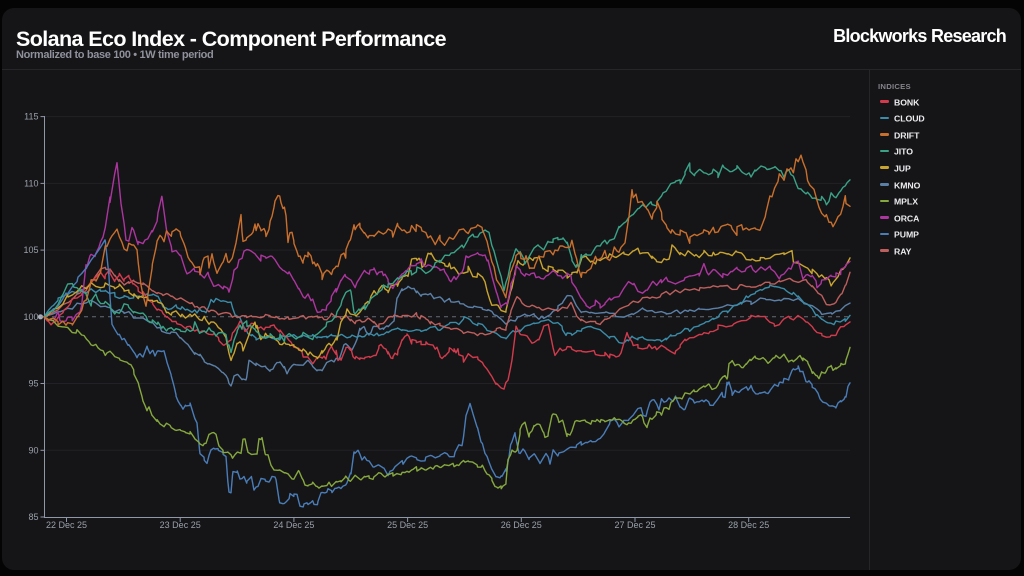 This screenshot has height=576, width=1024. I want to click on svg-text: 105, so click(30, 250).